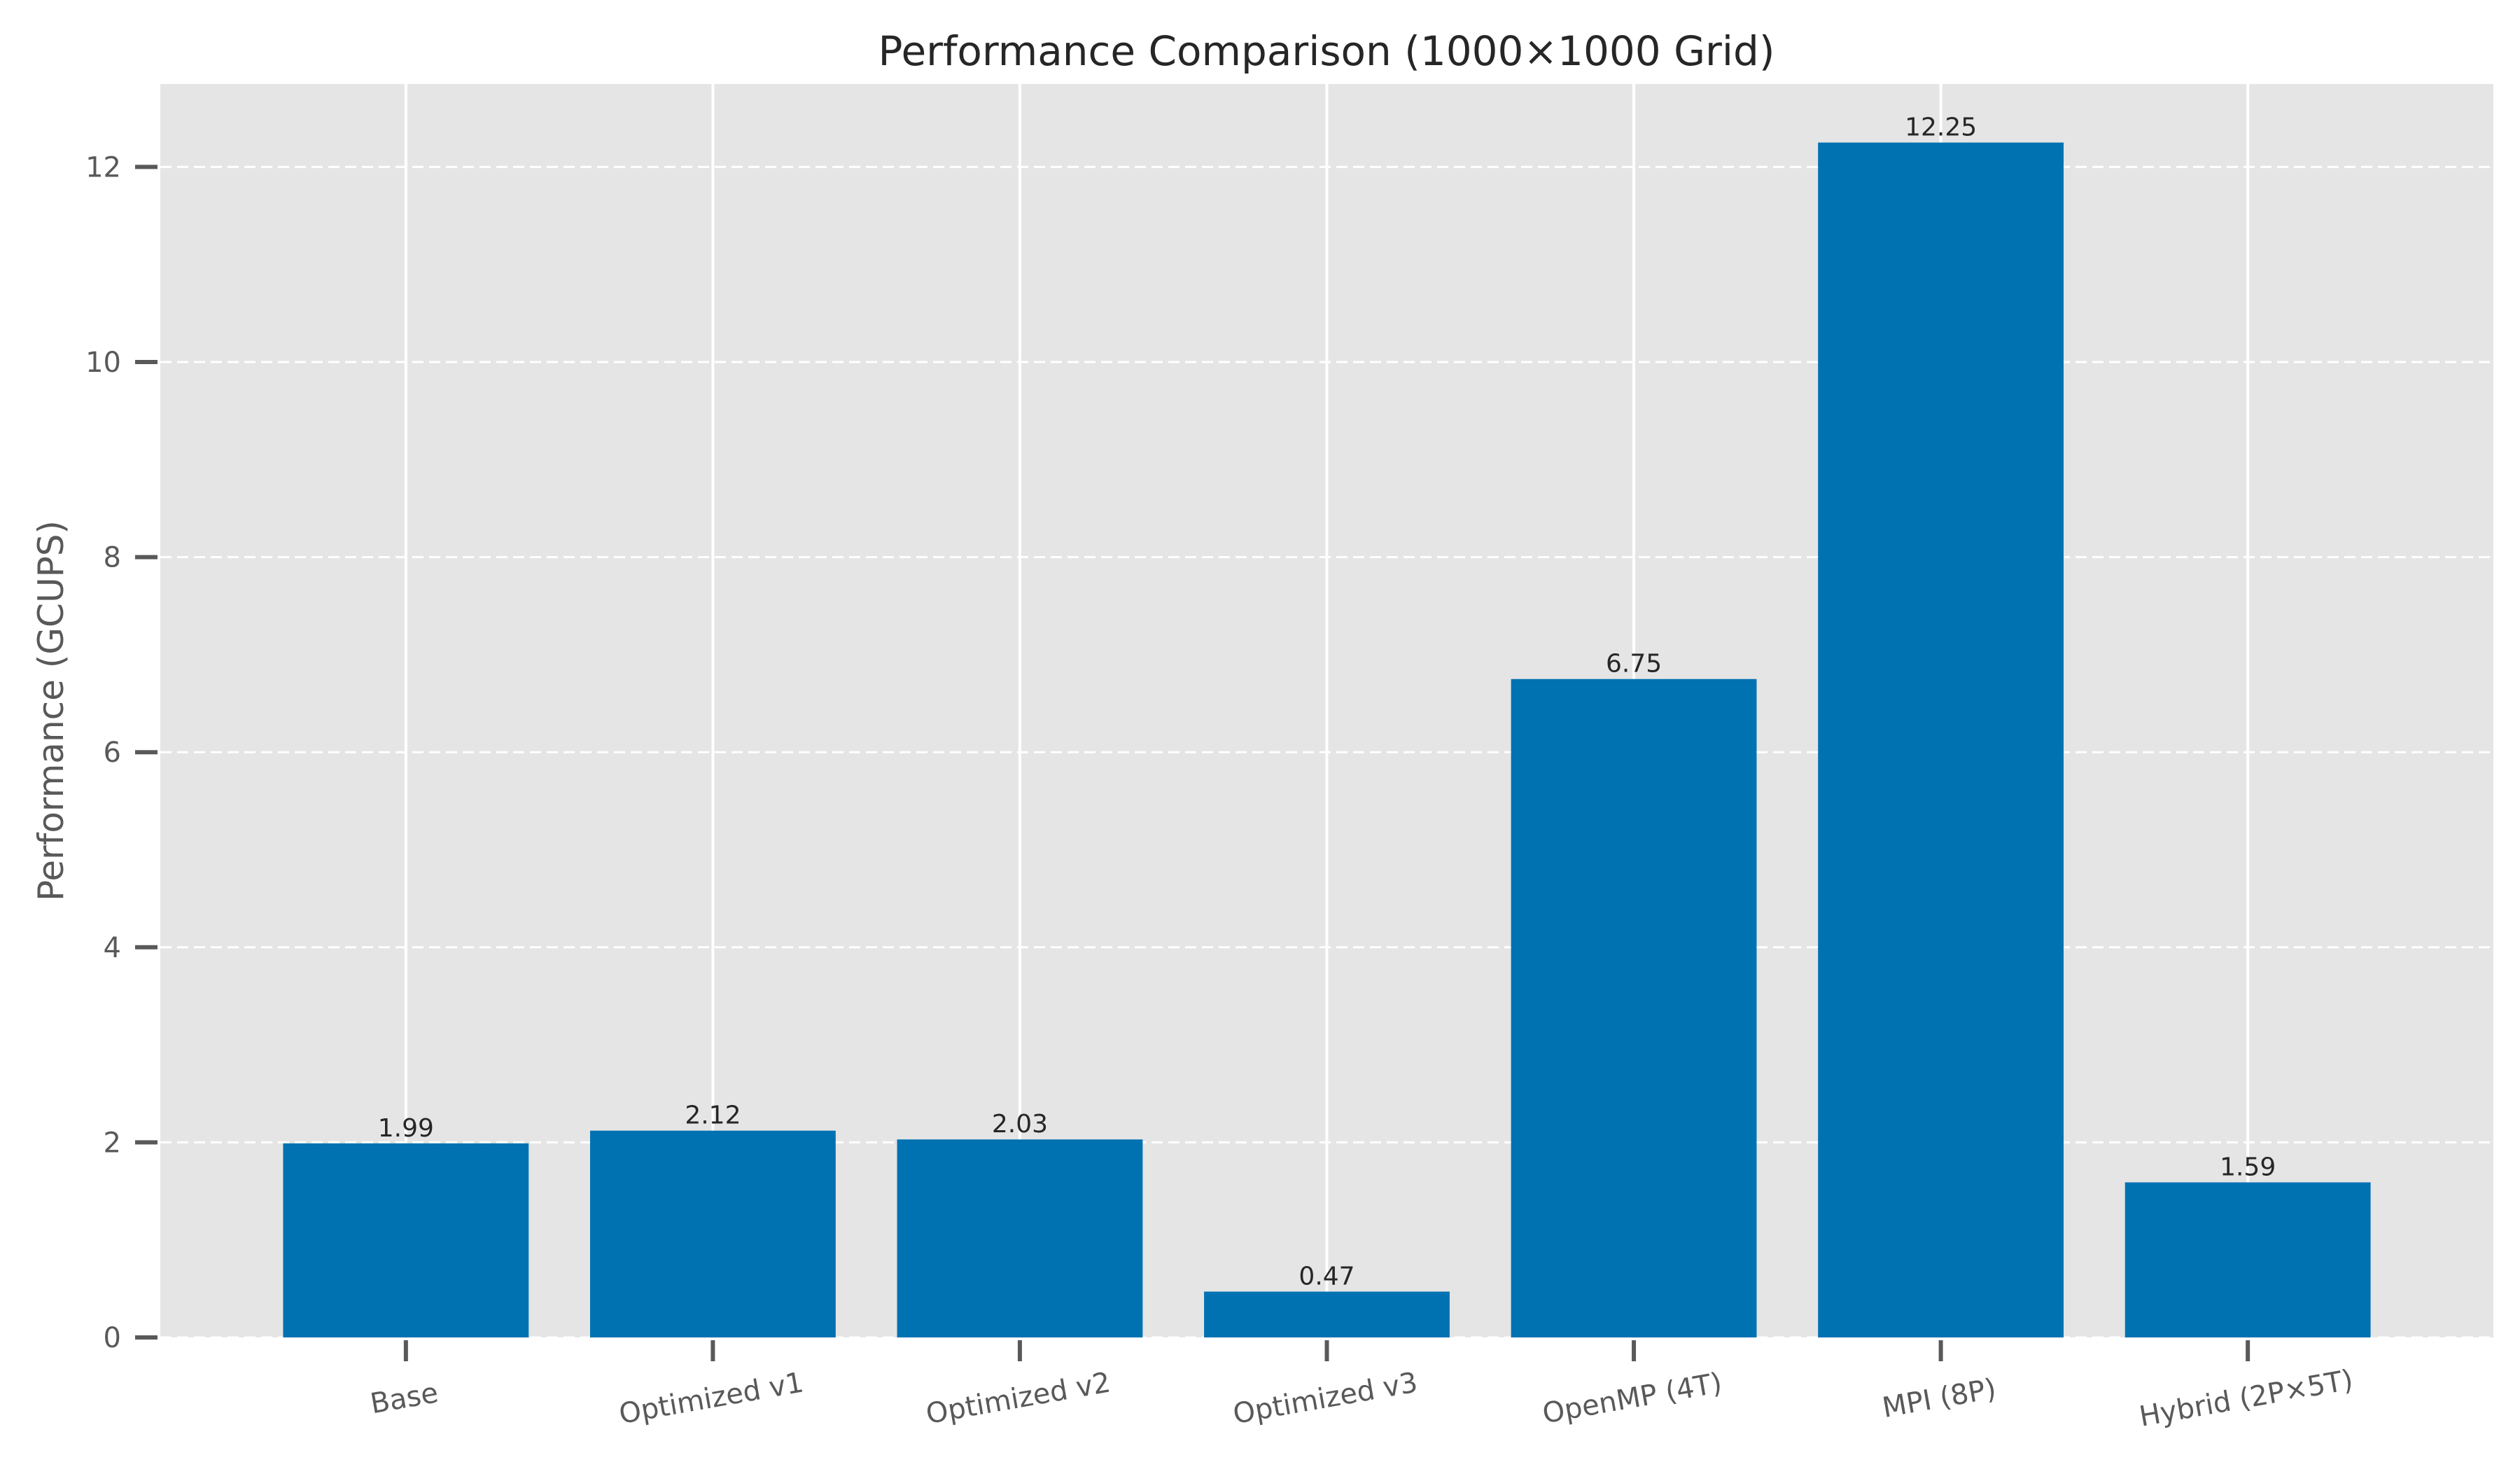 Image resolution: width=2520 pixels, height=1474 pixels. What do you see at coordinates (51, 710) in the screenshot?
I see `y-axis-label: Performance (GCUPS)` at bounding box center [51, 710].